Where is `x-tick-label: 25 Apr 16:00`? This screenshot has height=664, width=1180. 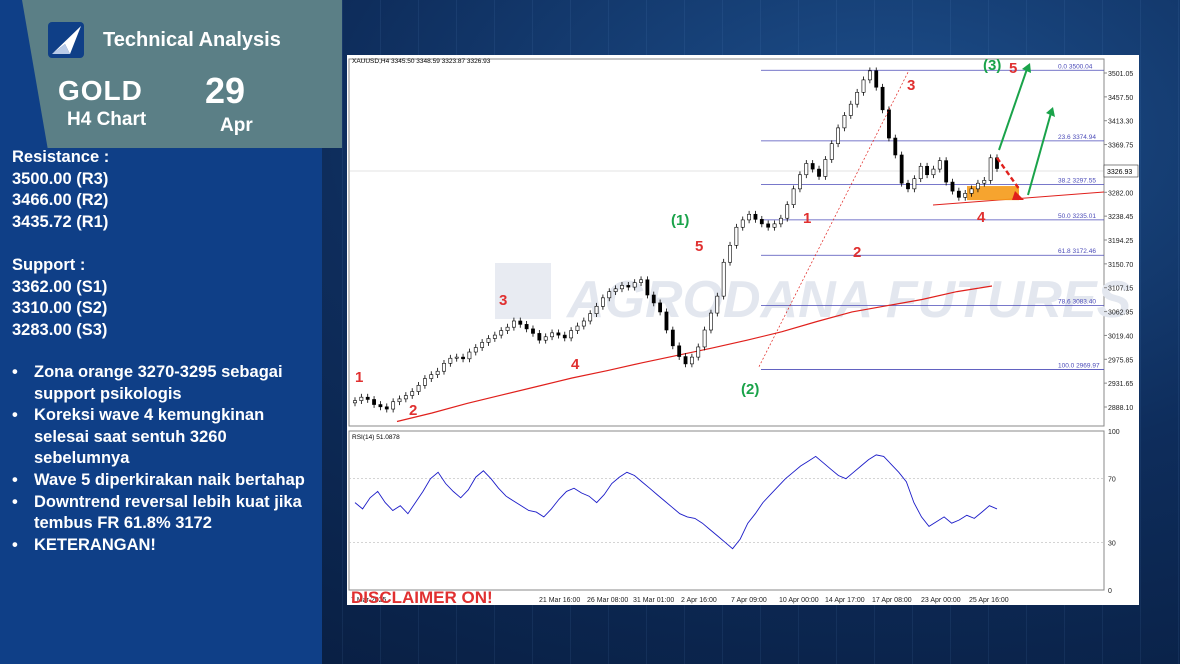
x-tick-label: 25 Apr 16:00 is located at coordinates (989, 600).